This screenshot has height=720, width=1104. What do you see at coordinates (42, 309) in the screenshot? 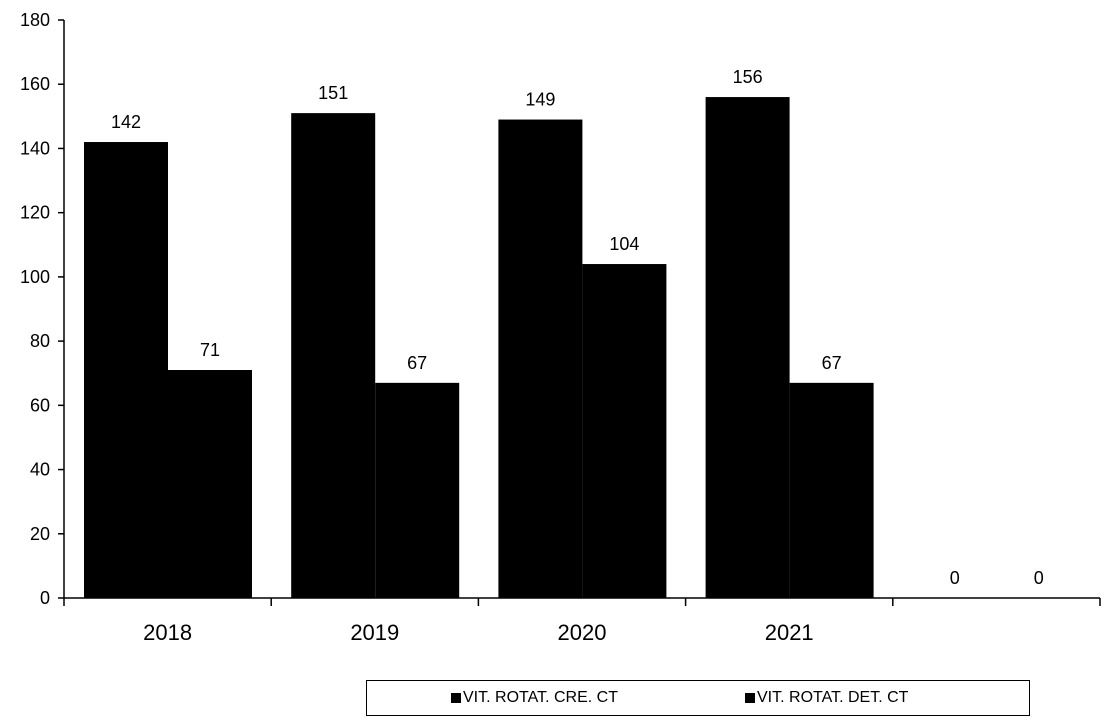
I see `y-axis: 0 20 40 60 80 100 120 140 160 180` at bounding box center [42, 309].